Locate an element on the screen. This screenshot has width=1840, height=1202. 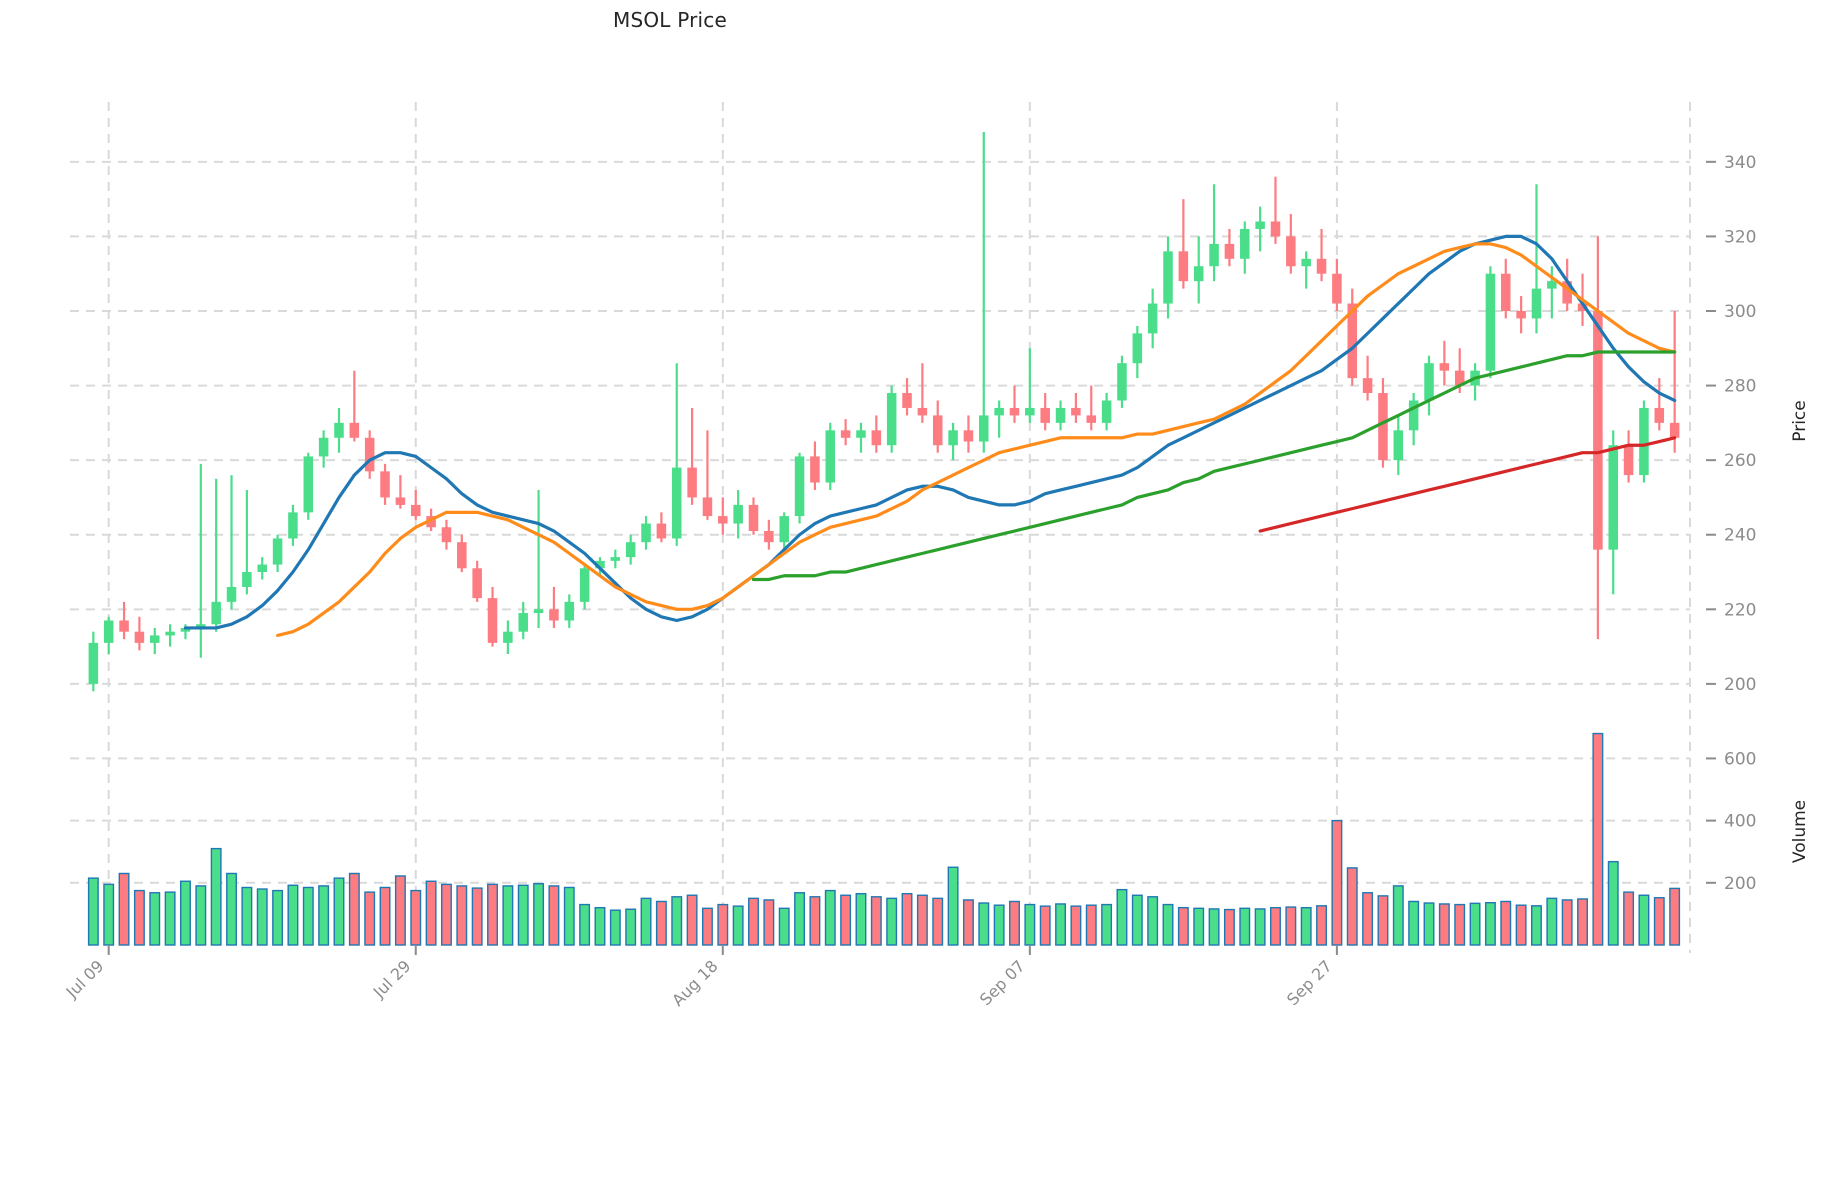
price-tick-label: 280 is located at coordinates (1740, 387).